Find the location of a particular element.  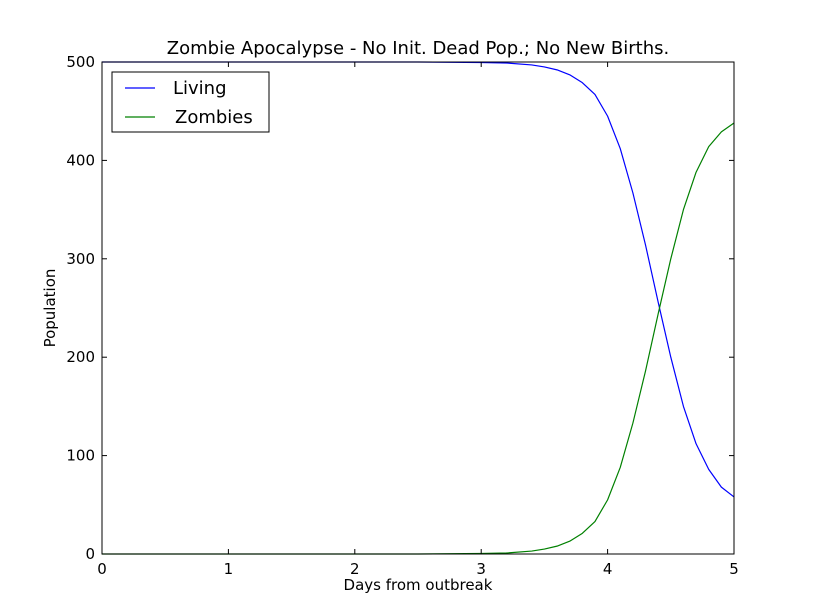

legend-box is located at coordinates (190, 102).